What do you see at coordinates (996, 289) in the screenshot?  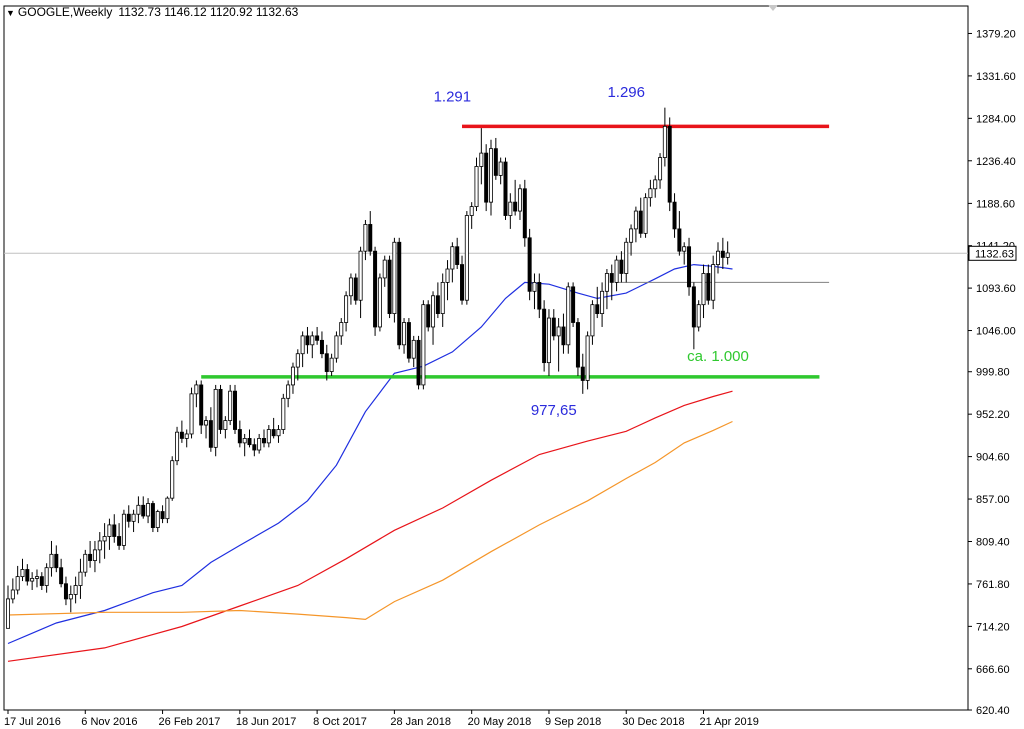 I see `price-tick-label: 1093.60` at bounding box center [996, 289].